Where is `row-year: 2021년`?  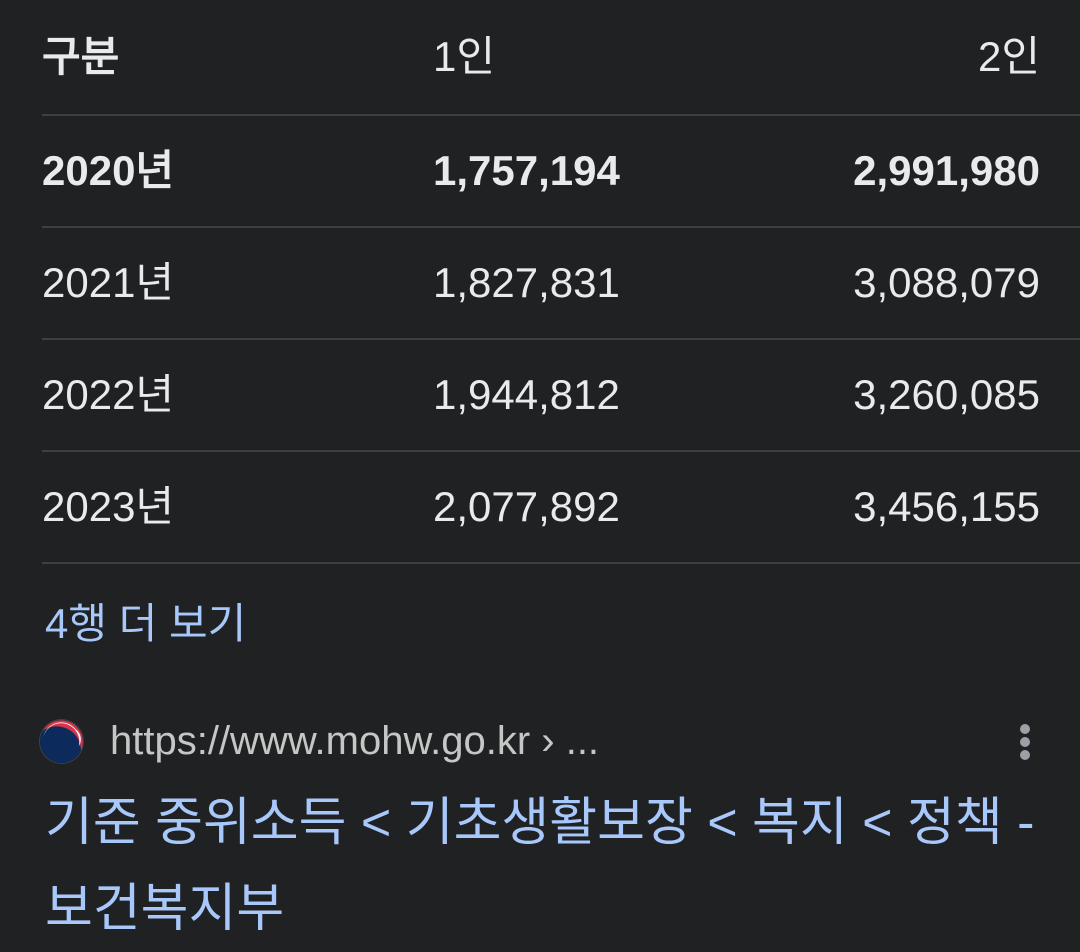 row-year: 2021년 is located at coordinates (108, 282).